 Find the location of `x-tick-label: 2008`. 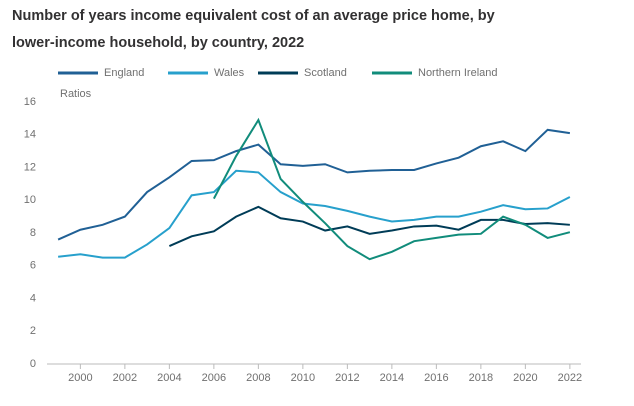

x-tick-label: 2008 is located at coordinates (258, 378).